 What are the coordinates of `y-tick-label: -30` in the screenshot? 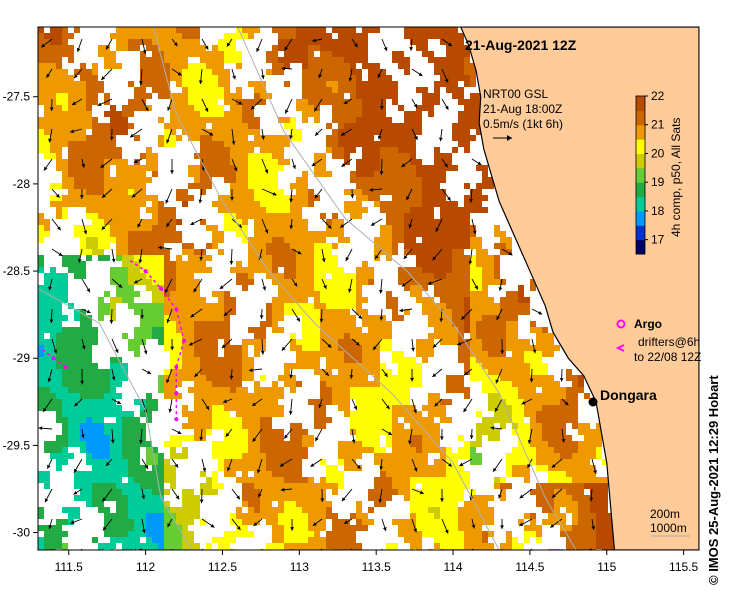 It's located at (22, 533).